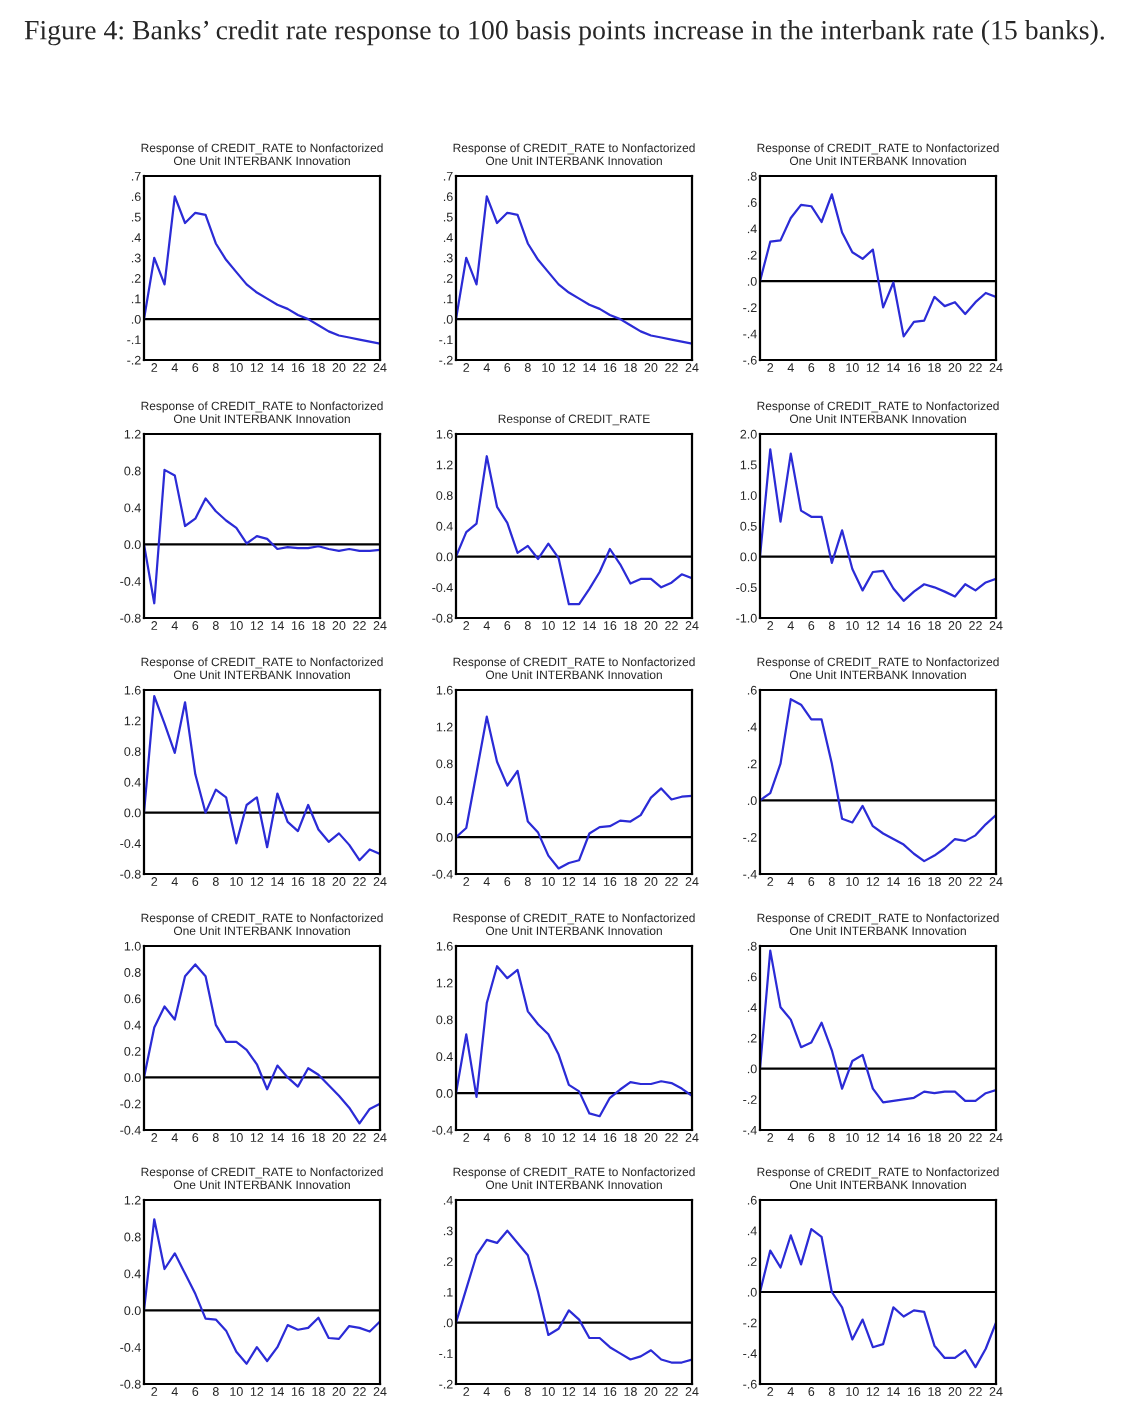 Image resolution: width=1130 pixels, height=1426 pixels. I want to click on caption: Figure 4: Banks’ credit rate response to 100 basis points increase in the interbank rate (15 banks)., so click(564, 33).